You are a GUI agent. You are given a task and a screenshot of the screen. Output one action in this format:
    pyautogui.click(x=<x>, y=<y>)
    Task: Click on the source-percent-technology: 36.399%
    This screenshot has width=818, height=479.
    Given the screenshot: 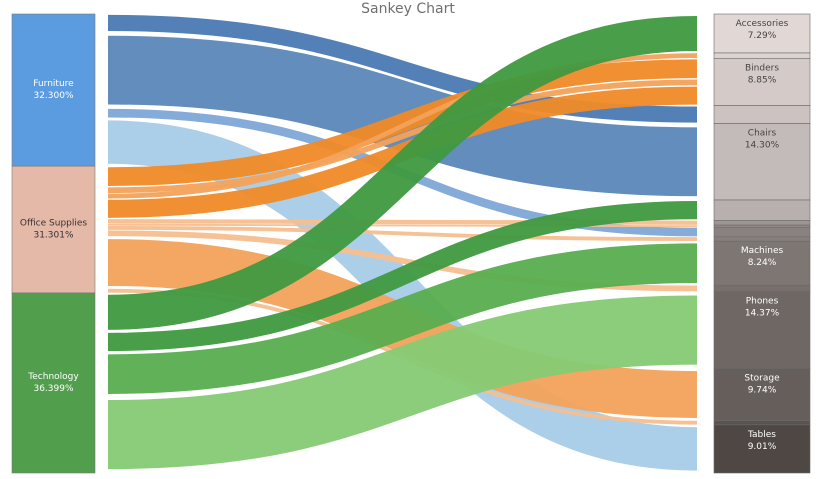 What is the action you would take?
    pyautogui.click(x=53, y=389)
    